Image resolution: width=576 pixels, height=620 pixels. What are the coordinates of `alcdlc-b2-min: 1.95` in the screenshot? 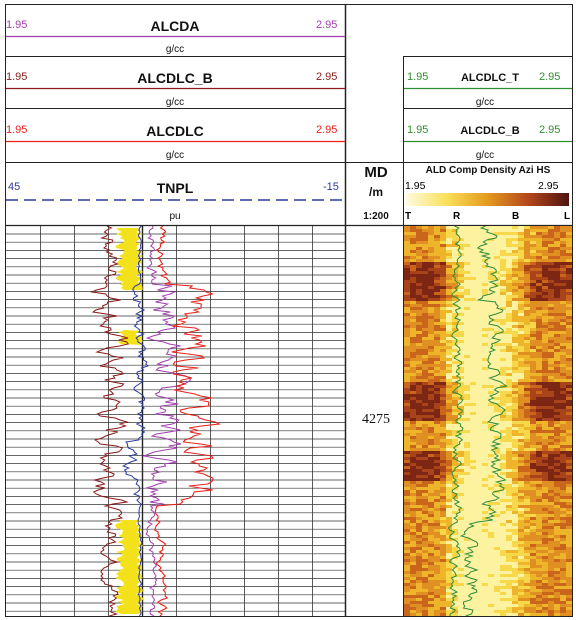 It's located at (418, 130).